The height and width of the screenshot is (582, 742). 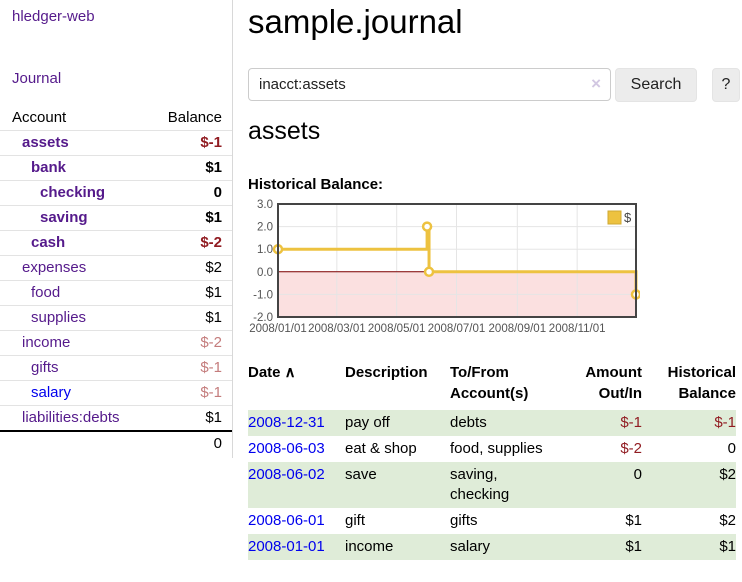 I want to click on account-link-expenses: expenses, so click(x=54, y=267).